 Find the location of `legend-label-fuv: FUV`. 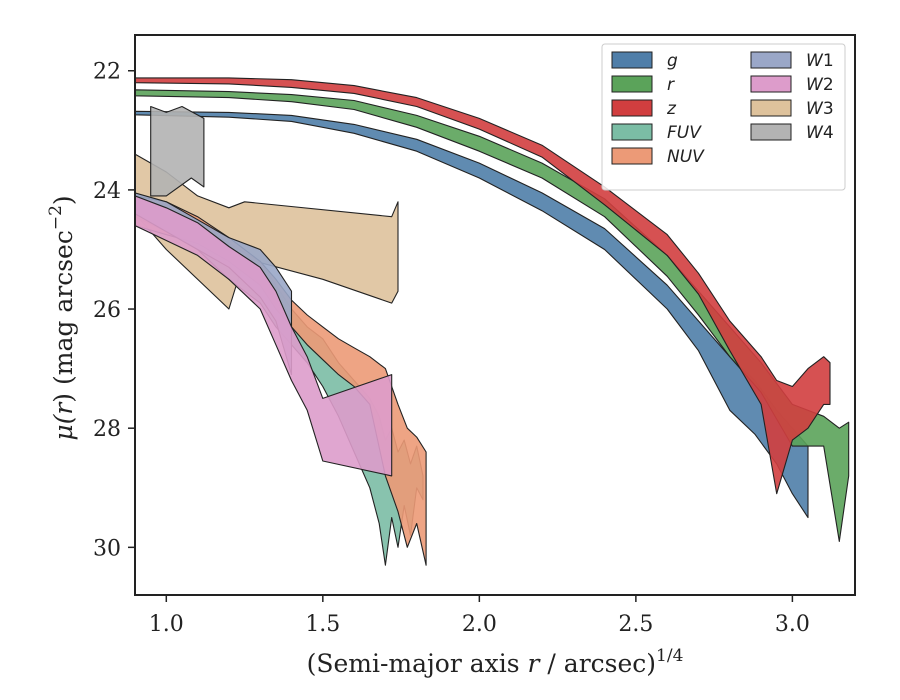

legend-label-fuv: FUV is located at coordinates (684, 133).